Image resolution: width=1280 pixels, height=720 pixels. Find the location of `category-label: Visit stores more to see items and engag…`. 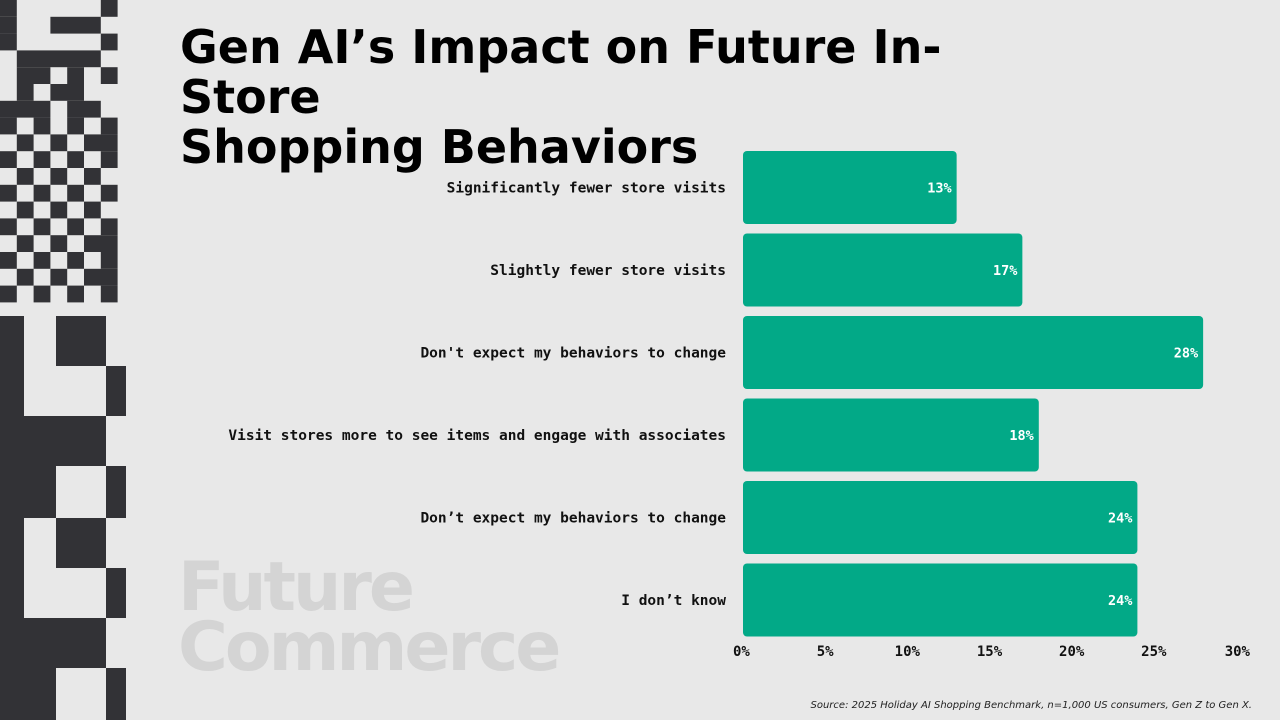

category-label: Visit stores more to see items and engag… is located at coordinates (477, 436).